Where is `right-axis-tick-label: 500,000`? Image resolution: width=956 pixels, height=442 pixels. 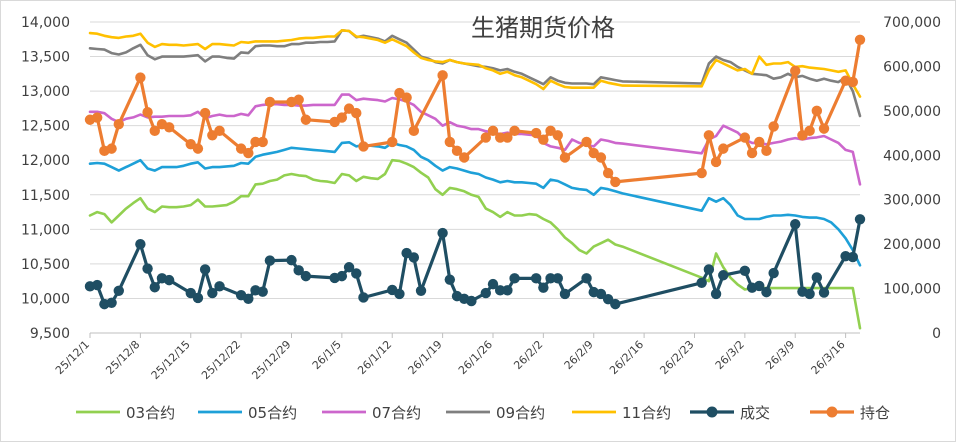
right-axis-tick-label: 500,000 is located at coordinates (912, 112).